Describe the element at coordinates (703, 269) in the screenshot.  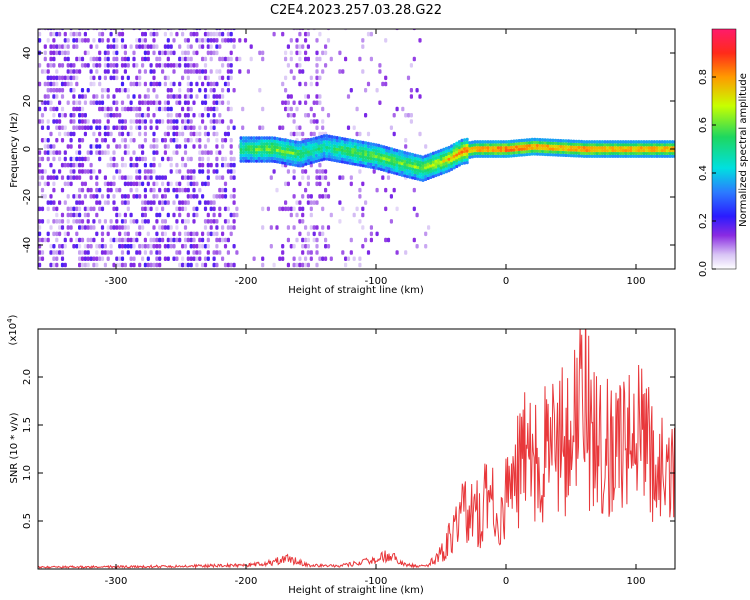
I see `colorbar-tick-label: 0.0` at that location.